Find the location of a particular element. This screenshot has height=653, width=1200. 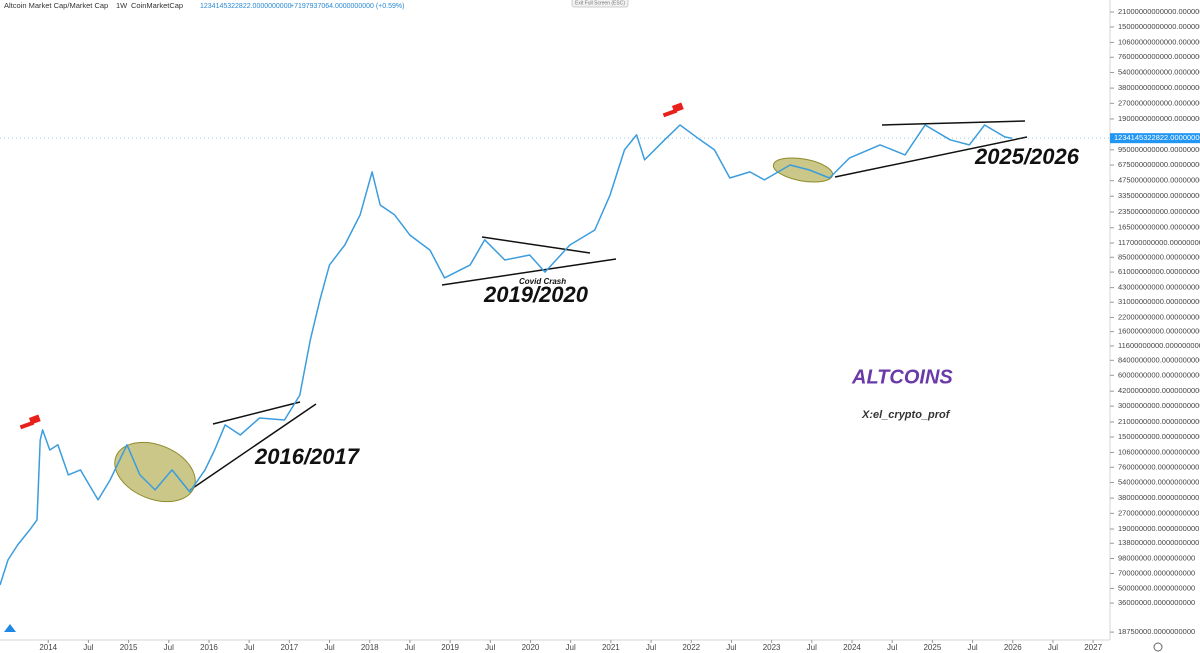

x-tick-label: 2022 is located at coordinates (691, 647).